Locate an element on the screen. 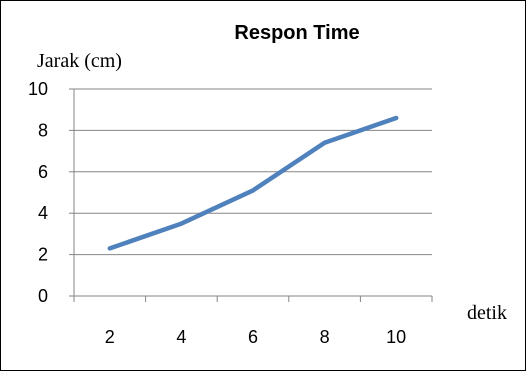 This screenshot has height=372, width=526. y-tick-label: 0 is located at coordinates (43, 296).